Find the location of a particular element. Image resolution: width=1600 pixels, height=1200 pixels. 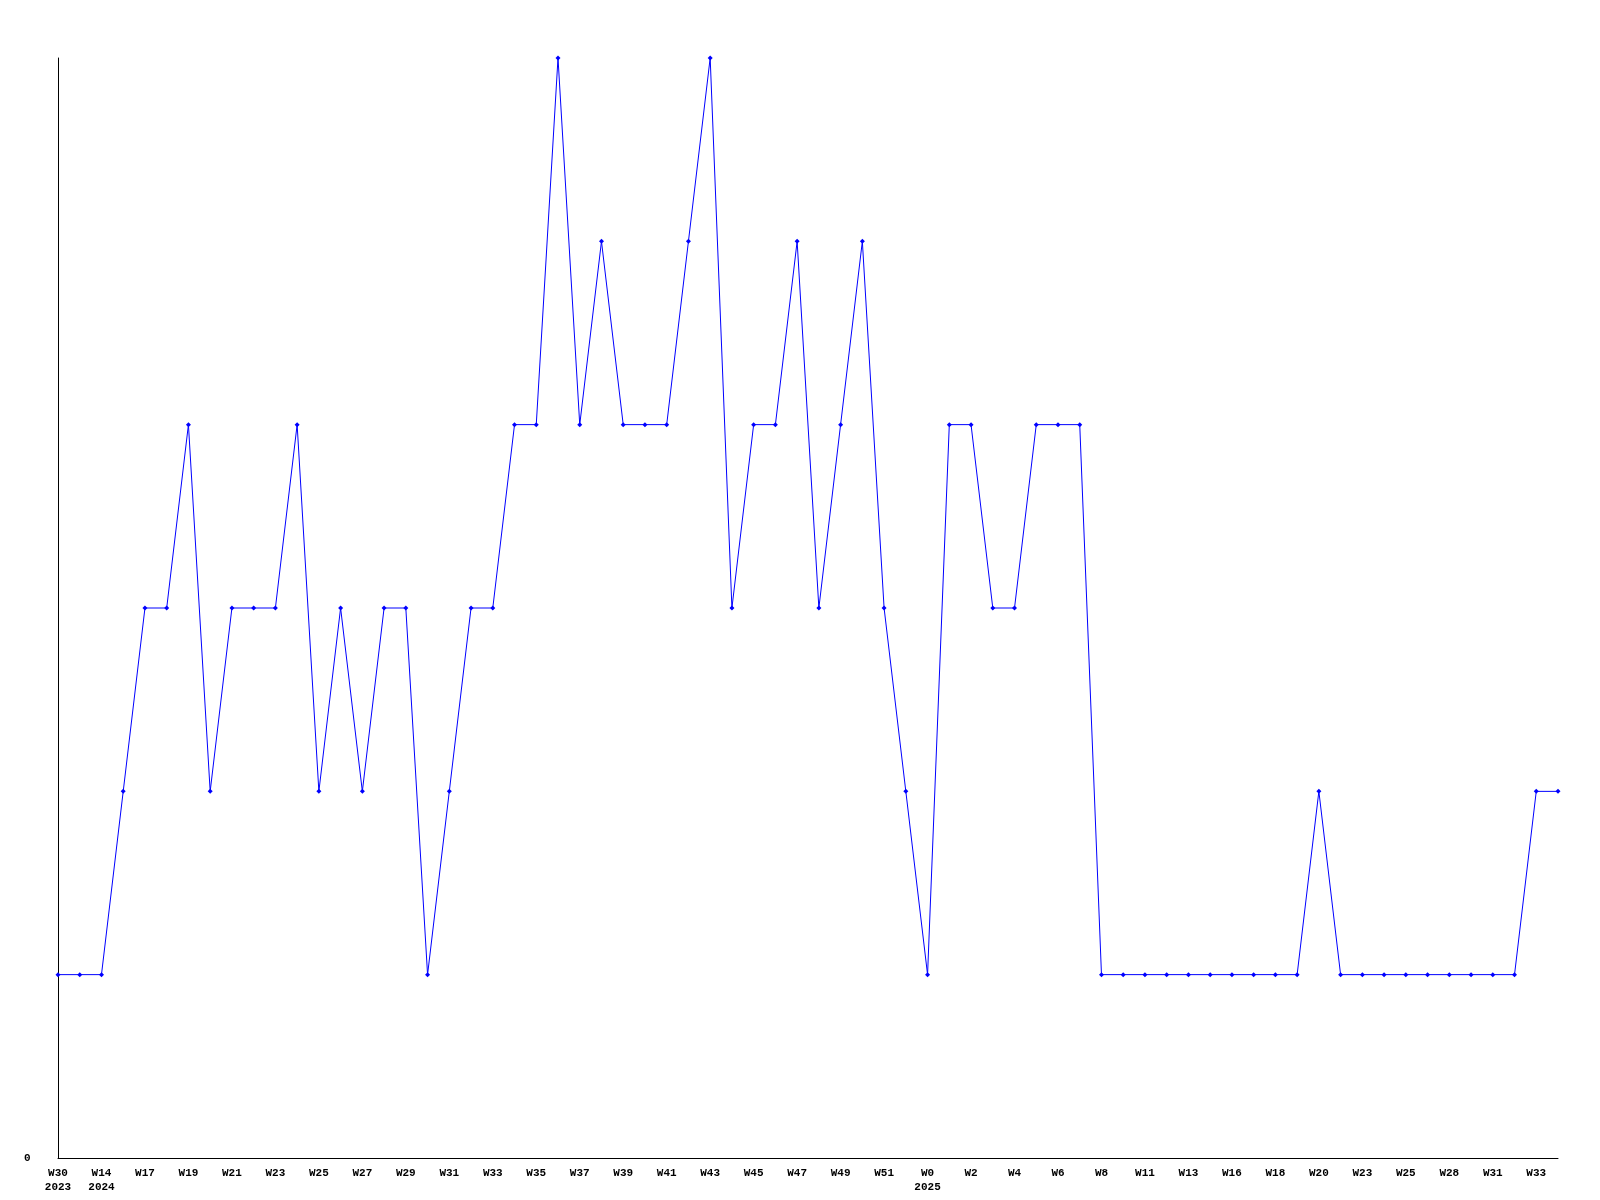

x-tick-label: W47 is located at coordinates (797, 1173).